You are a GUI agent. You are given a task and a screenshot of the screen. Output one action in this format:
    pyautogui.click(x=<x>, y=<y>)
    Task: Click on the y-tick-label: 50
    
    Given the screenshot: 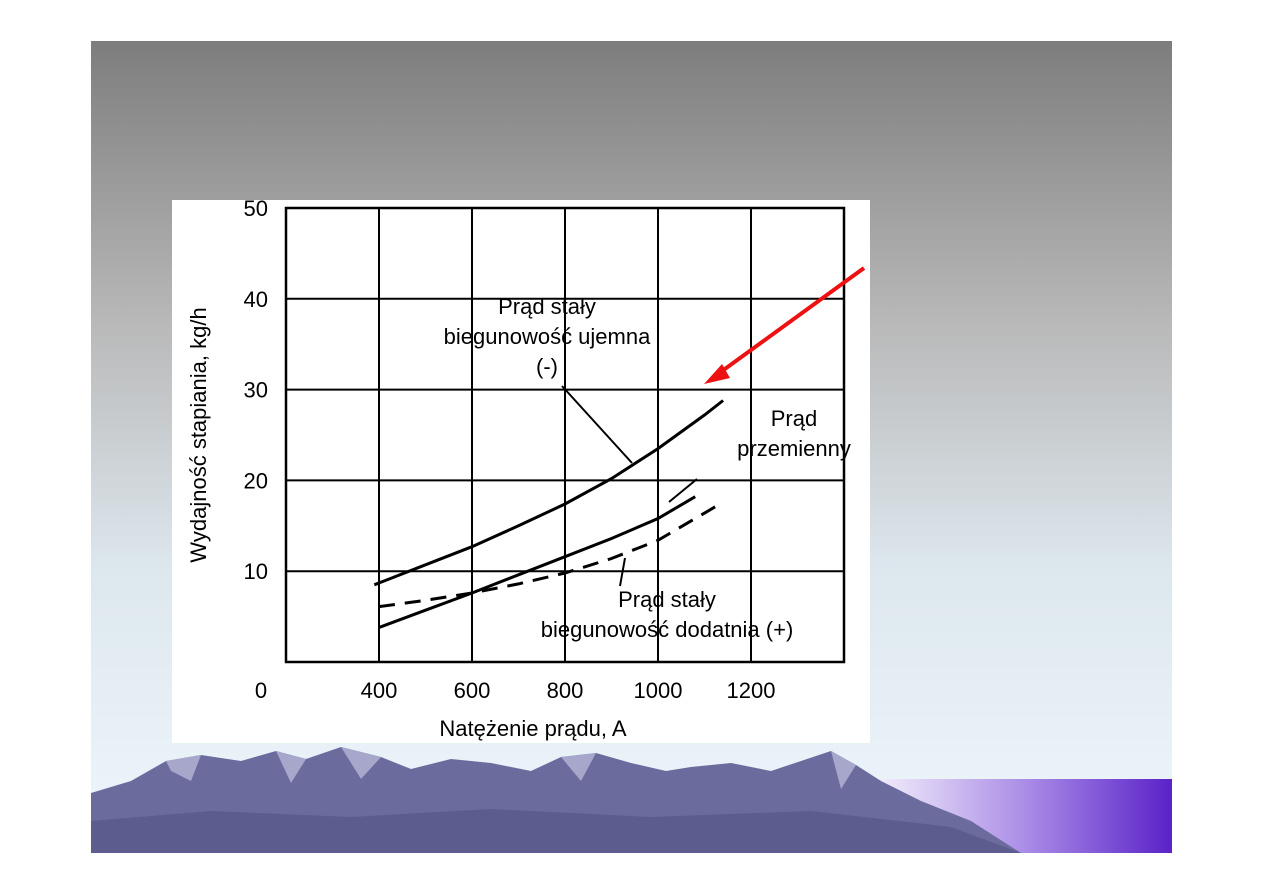 What is the action you would take?
    pyautogui.click(x=256, y=210)
    